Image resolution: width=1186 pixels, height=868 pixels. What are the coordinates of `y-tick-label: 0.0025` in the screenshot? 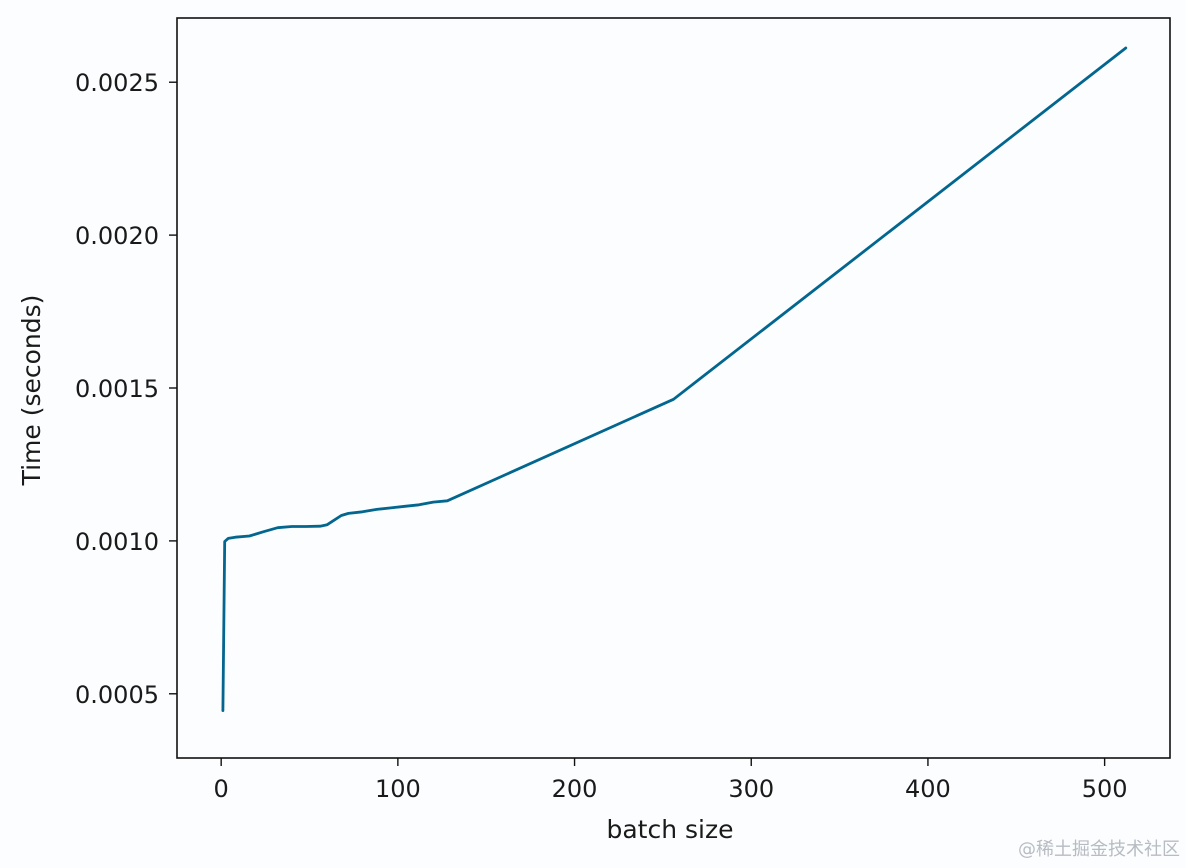 It's located at (117, 83).